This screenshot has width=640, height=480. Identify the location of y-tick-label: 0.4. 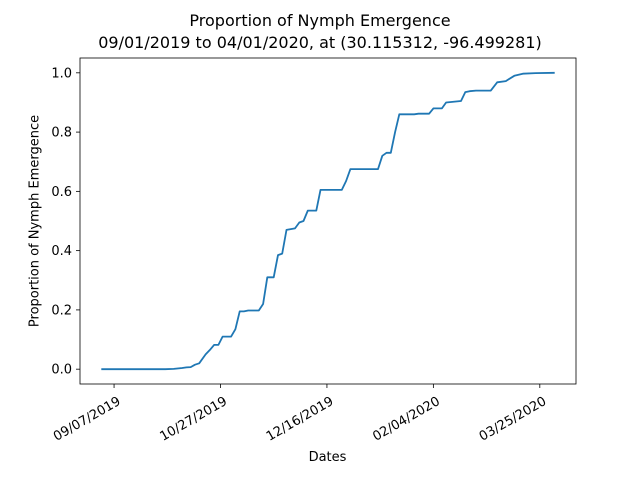
(61, 251).